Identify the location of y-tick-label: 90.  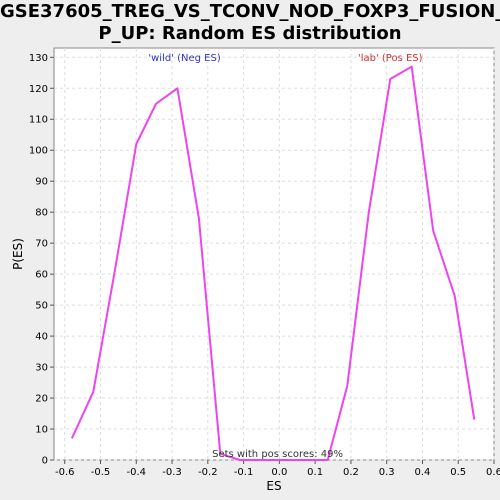
(41, 182).